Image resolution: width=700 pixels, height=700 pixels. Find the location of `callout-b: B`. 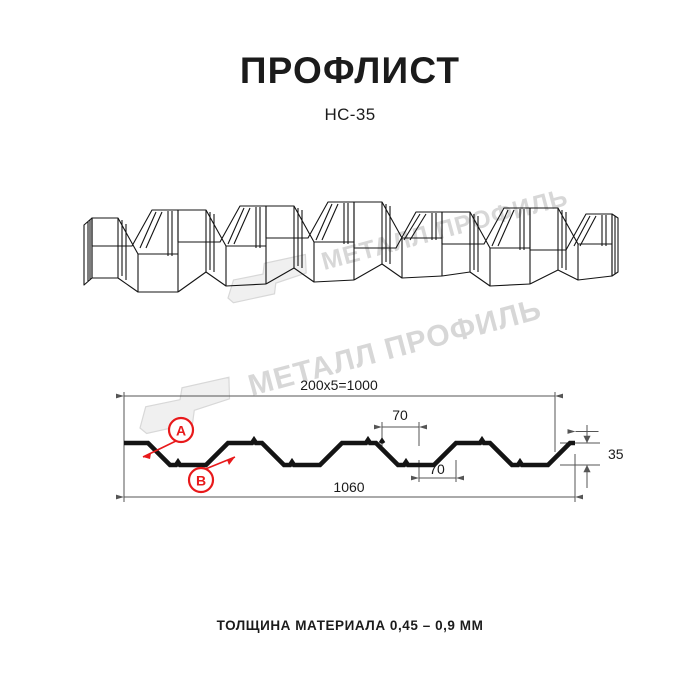

callout-b: B is located at coordinates (211, 475).